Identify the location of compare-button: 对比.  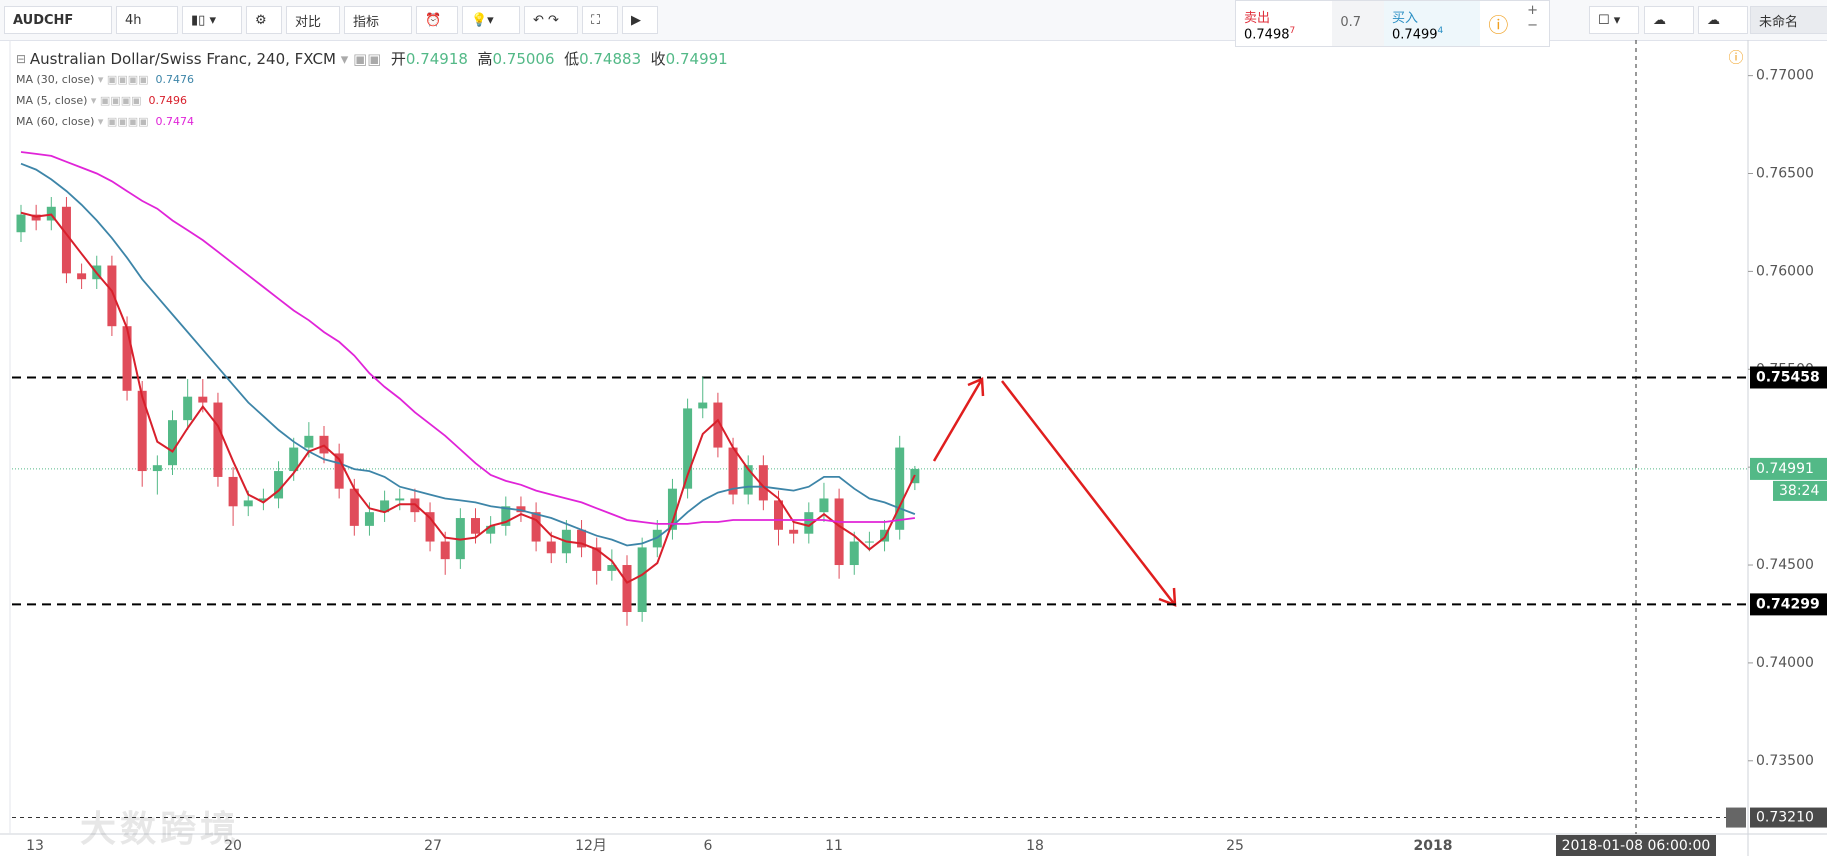
(313, 20).